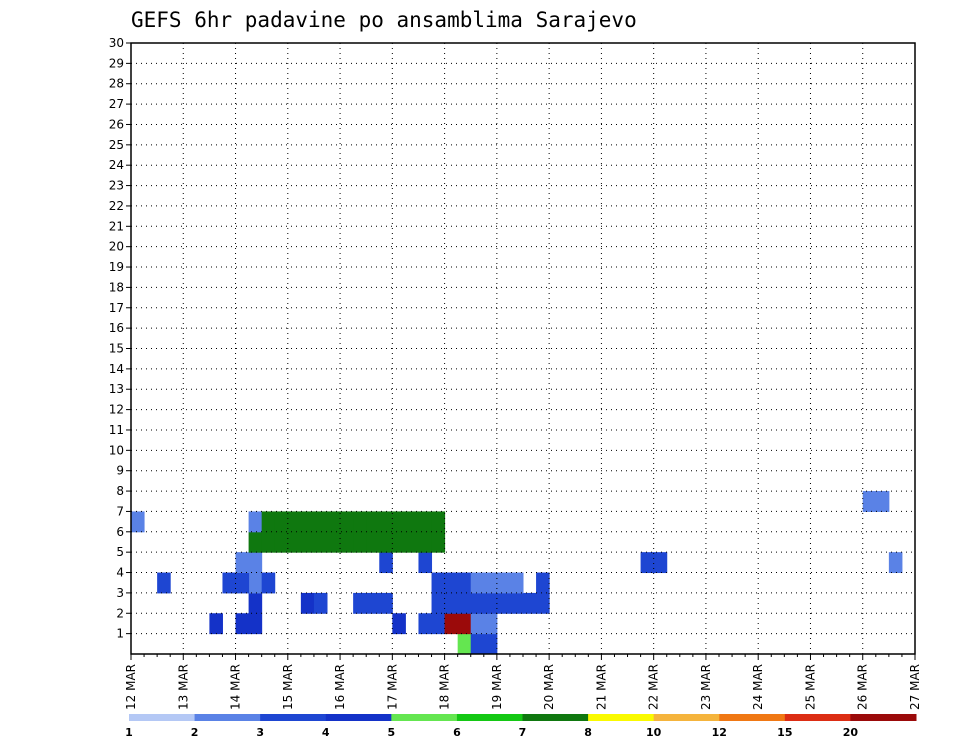  Describe the element at coordinates (116, 308) in the screenshot. I see `y-tick-label: 17` at that location.